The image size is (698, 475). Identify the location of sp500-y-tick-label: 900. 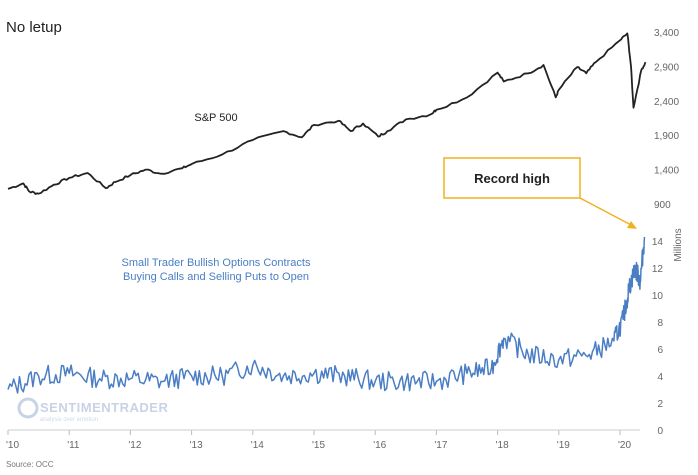
(662, 205).